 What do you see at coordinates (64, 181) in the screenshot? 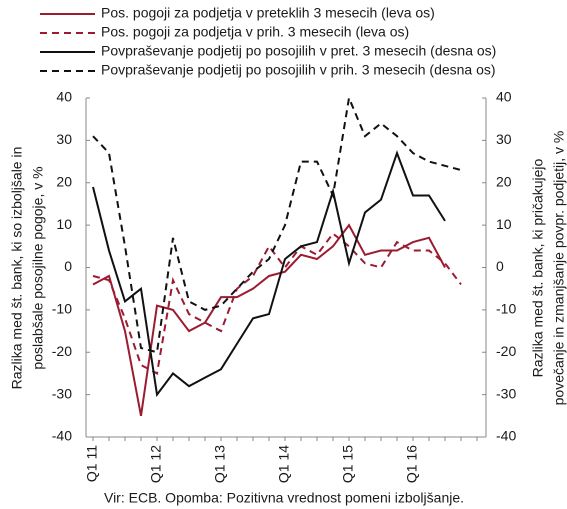
I see `y-tick-label: 20` at bounding box center [64, 181].